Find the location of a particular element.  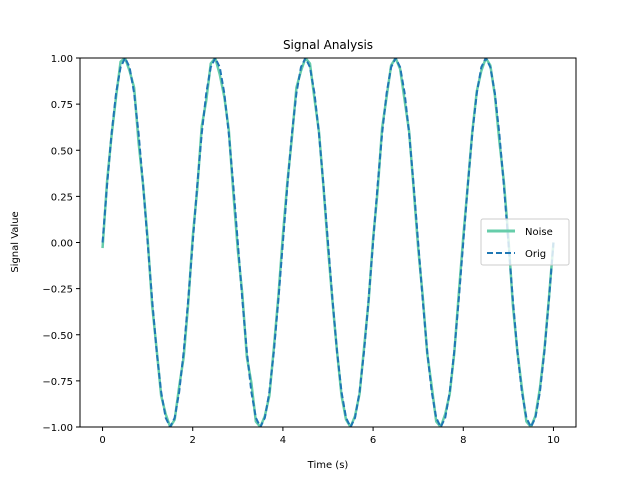

y-axis-label: Signal Value is located at coordinates (15, 241).